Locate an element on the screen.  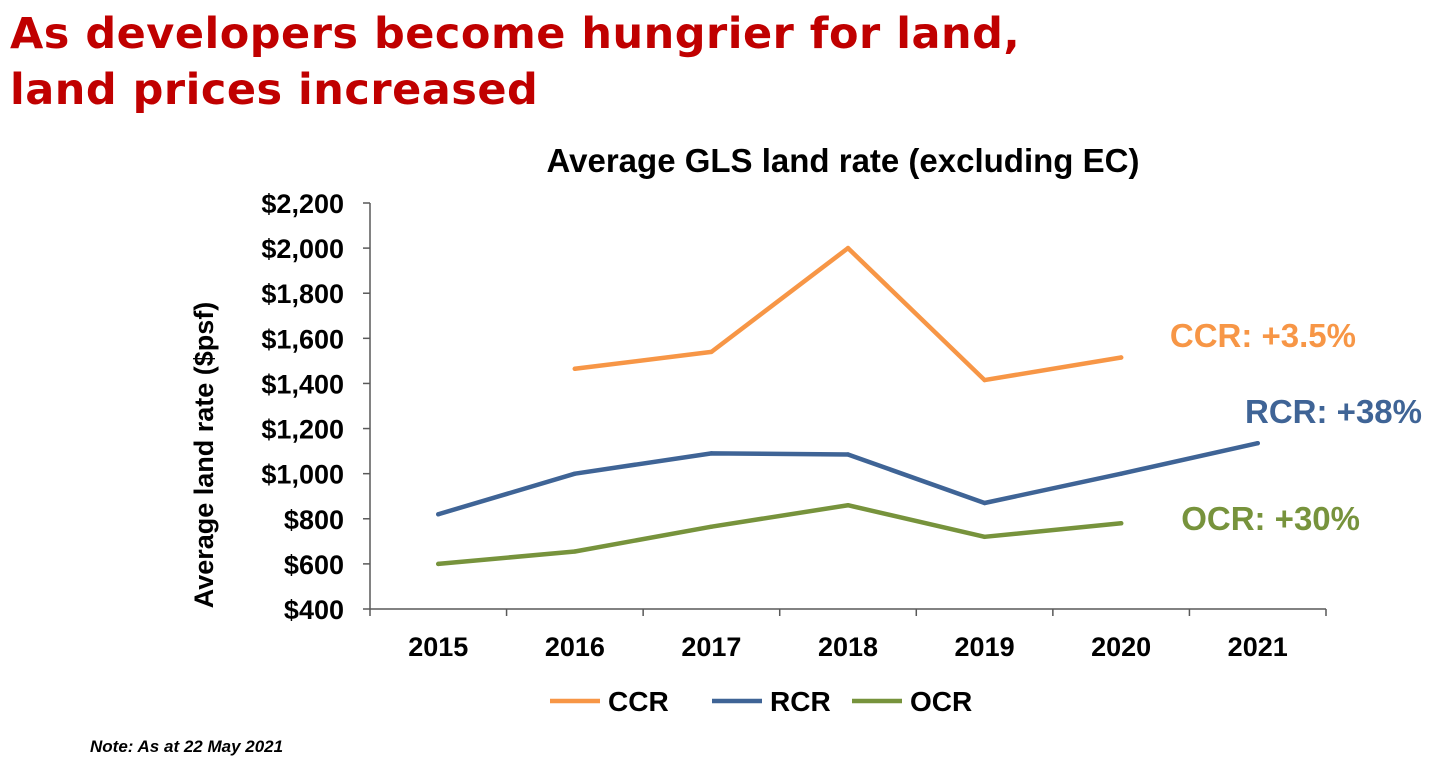
legend-label-rcr: RCR is located at coordinates (800, 701).